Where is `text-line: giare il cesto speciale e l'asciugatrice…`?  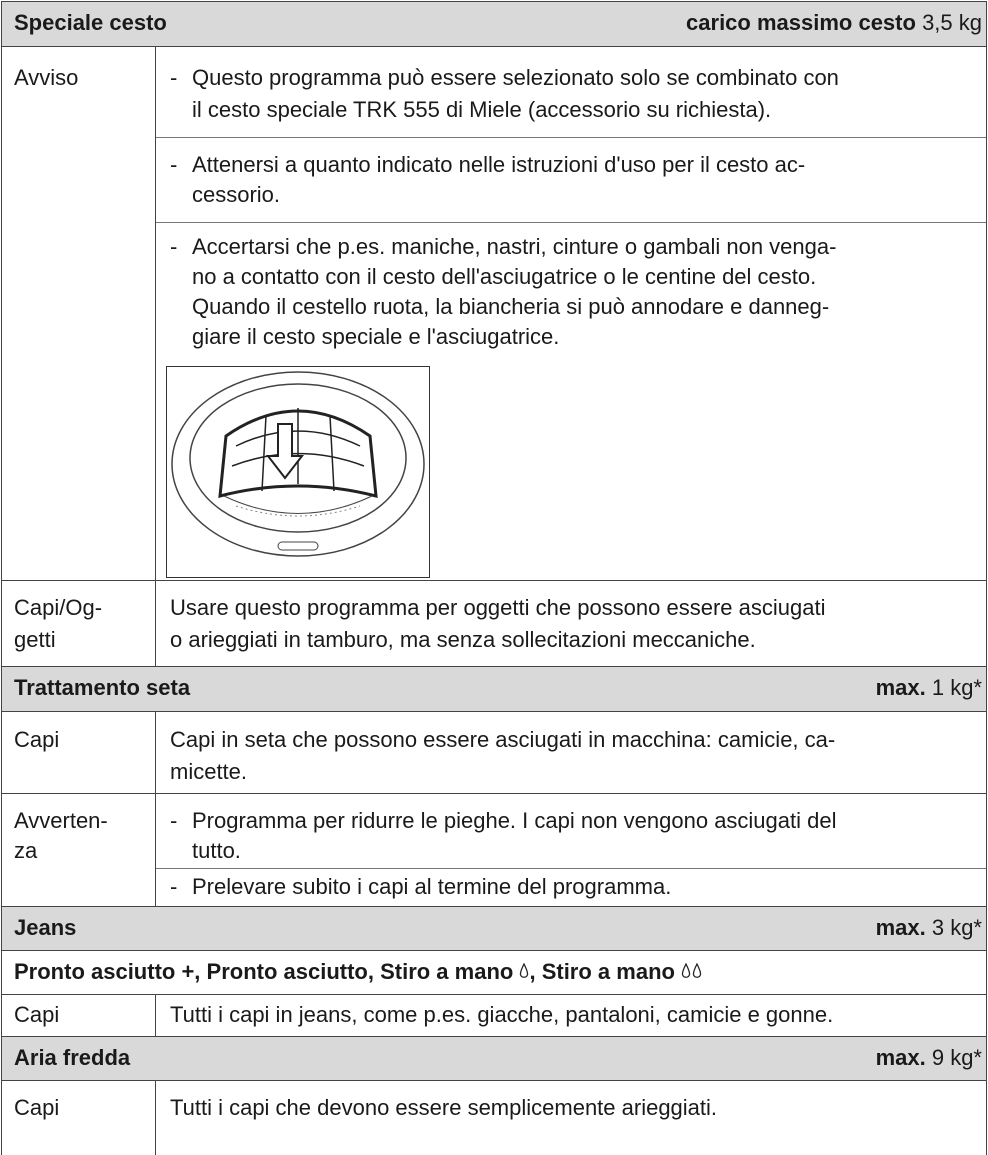 text-line: giare il cesto speciale e l'asciugatrice… is located at coordinates (376, 336).